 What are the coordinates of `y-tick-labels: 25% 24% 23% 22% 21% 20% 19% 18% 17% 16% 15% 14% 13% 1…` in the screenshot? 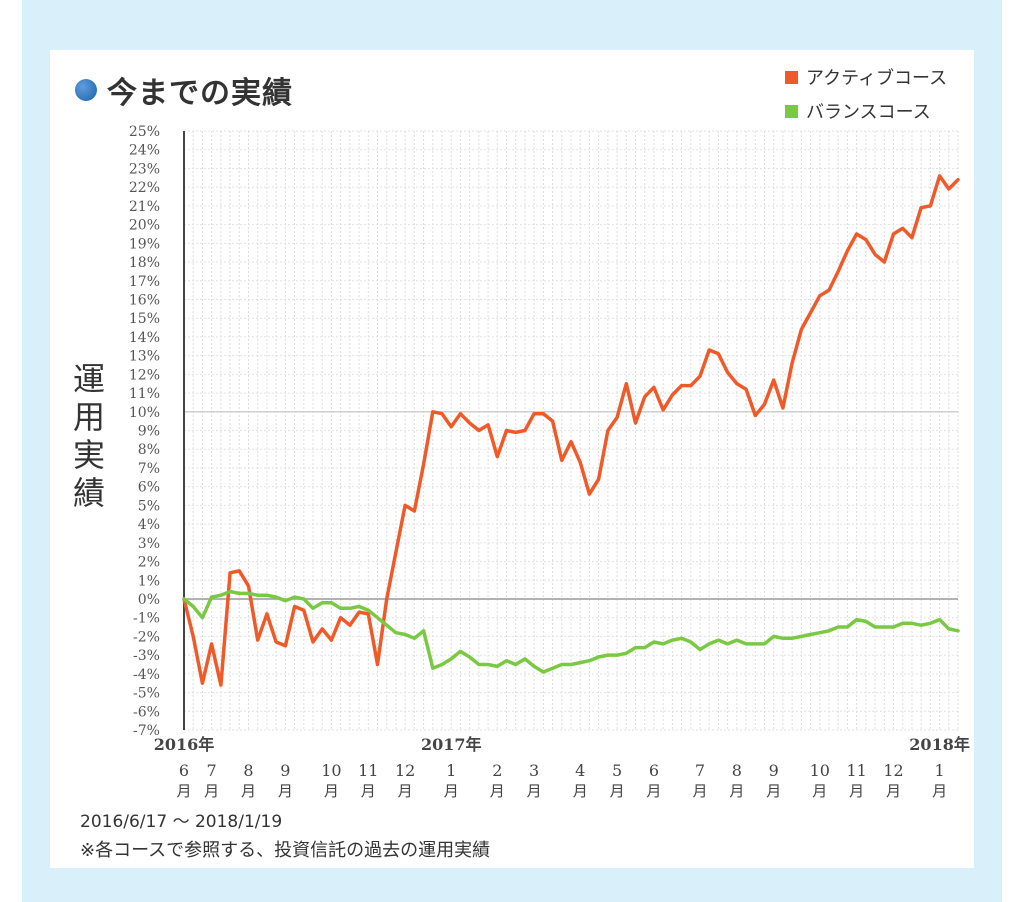 It's located at (144, 431).